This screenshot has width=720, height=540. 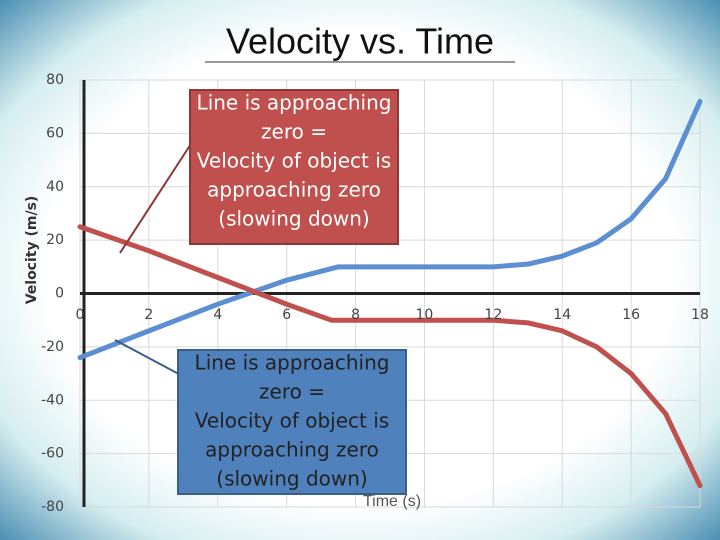 I want to click on y-tick-label: -20, so click(x=52, y=347).